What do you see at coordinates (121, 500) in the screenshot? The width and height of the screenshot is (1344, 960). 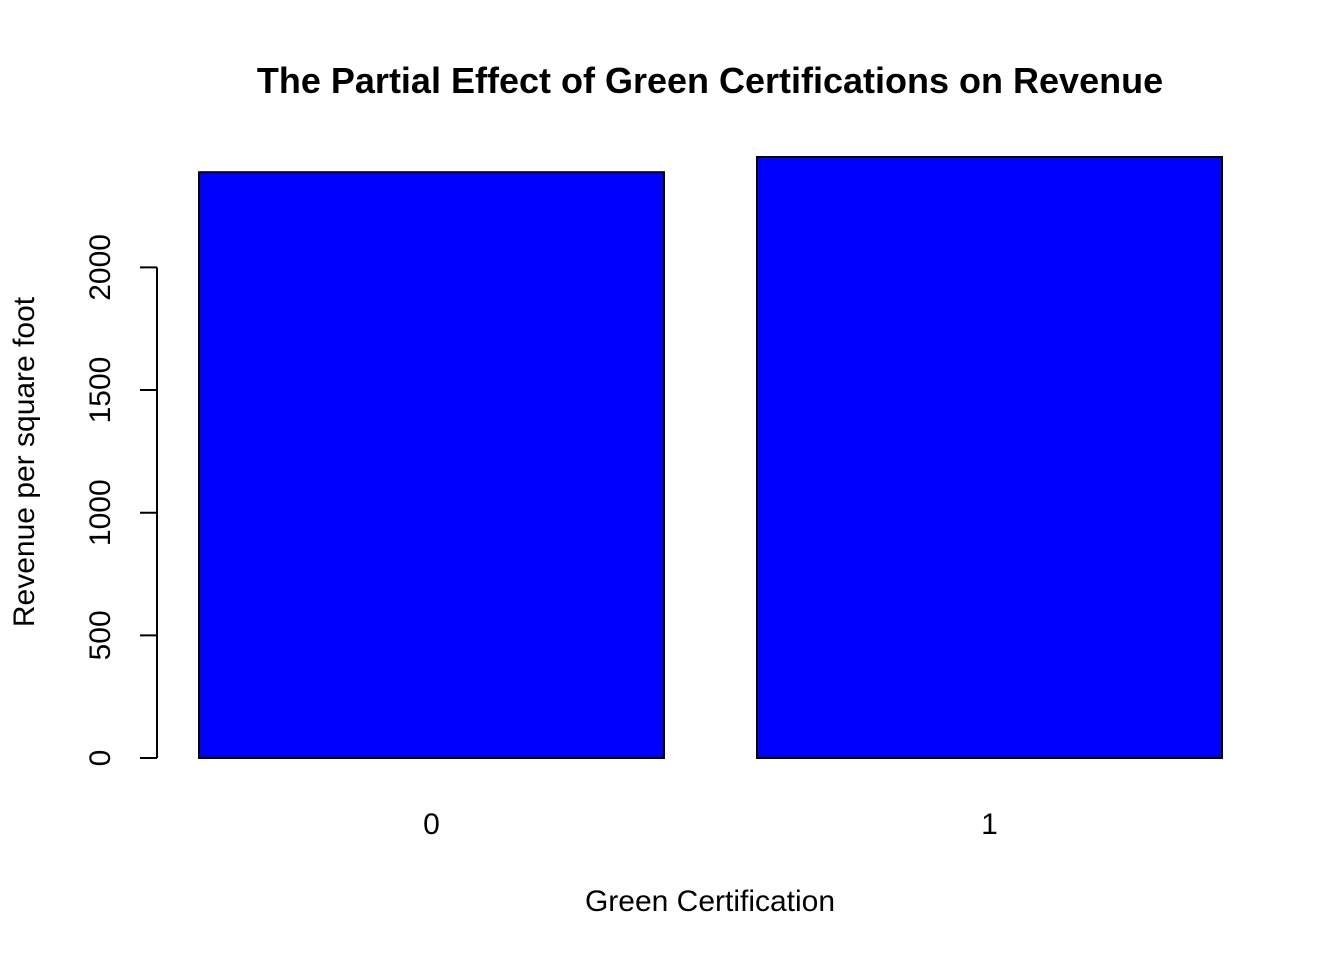 I see `y-axis: 0 500 1000 1500 2000` at bounding box center [121, 500].